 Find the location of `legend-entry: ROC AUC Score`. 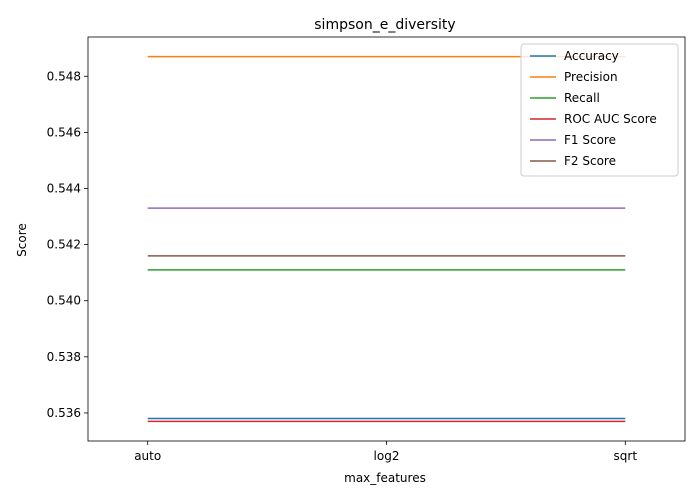

legend-entry: ROC AUC Score is located at coordinates (610, 119).